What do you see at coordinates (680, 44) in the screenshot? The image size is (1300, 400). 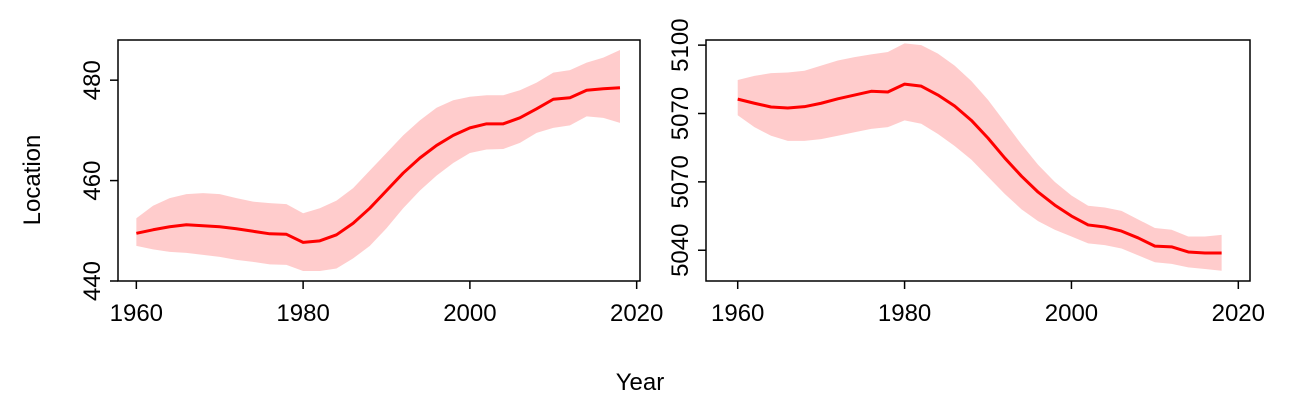 I see `y-tick-label: 5100` at bounding box center [680, 44].